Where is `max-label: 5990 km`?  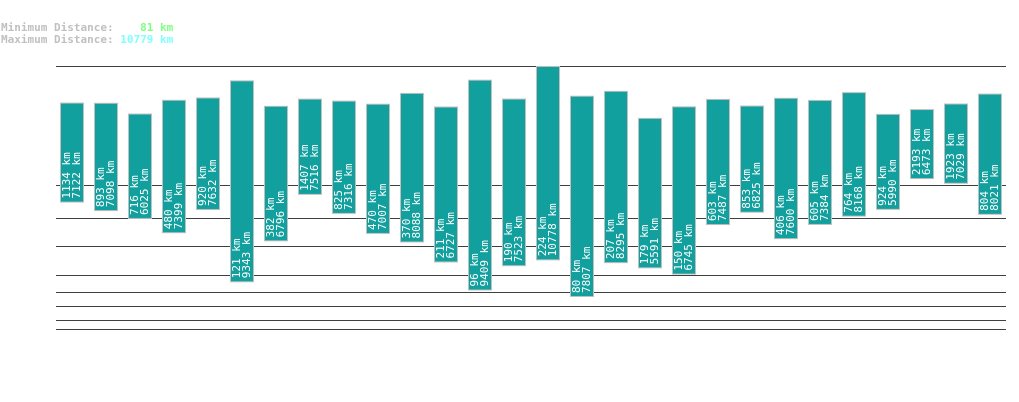 max-label: 5990 km is located at coordinates (892, 182).